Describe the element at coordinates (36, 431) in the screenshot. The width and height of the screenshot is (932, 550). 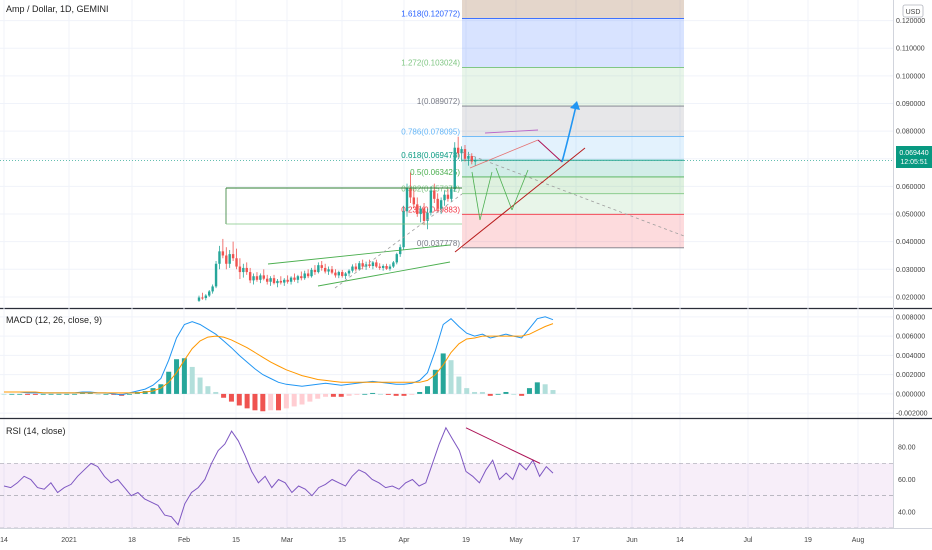
I see `rsi-title: RSI (14, close)` at that location.